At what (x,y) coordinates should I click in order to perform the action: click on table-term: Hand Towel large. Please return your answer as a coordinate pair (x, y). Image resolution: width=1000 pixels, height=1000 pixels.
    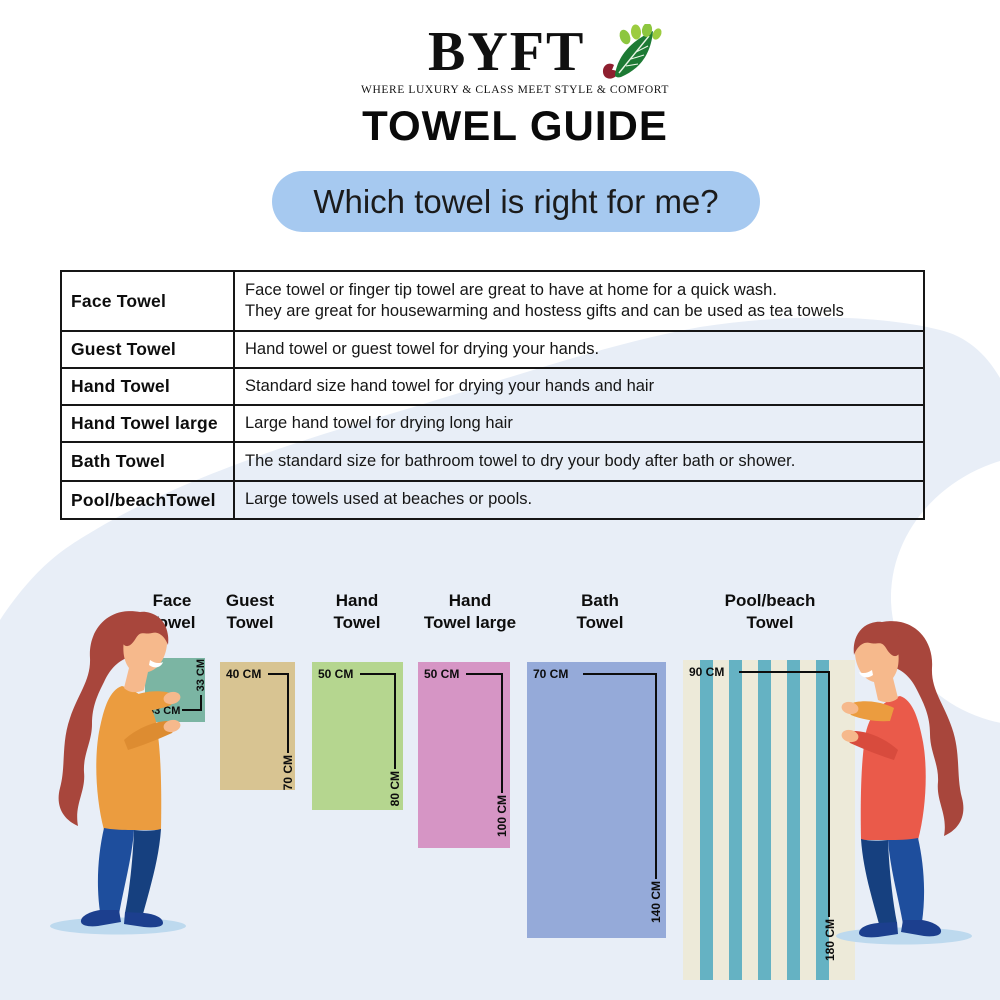
    Looking at the image, I should click on (148, 423).